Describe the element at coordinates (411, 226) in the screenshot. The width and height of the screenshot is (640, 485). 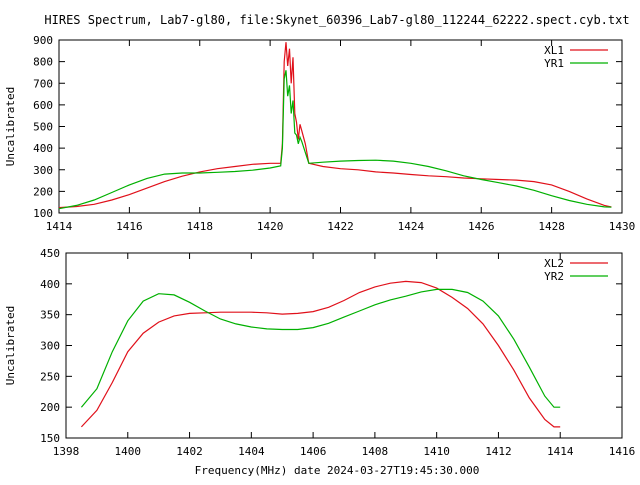
I see `x-tick-label: 1424` at that location.